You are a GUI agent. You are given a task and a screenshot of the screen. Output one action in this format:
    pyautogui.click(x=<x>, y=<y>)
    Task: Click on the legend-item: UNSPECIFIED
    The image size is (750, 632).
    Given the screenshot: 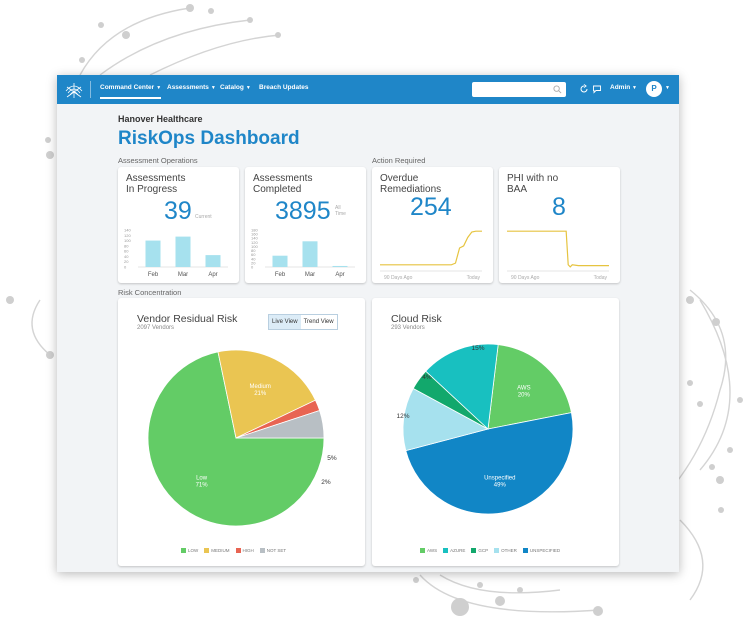 What is the action you would take?
    pyautogui.click(x=541, y=550)
    